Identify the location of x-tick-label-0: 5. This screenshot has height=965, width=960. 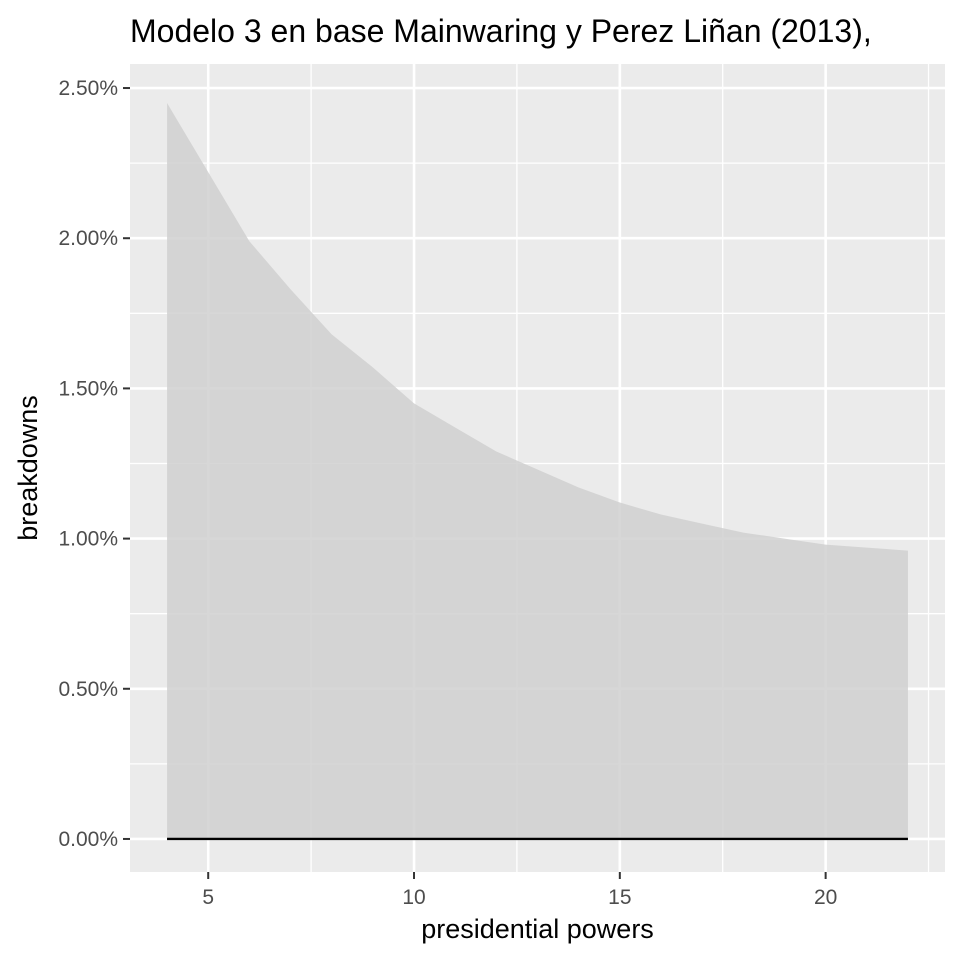
(208, 897).